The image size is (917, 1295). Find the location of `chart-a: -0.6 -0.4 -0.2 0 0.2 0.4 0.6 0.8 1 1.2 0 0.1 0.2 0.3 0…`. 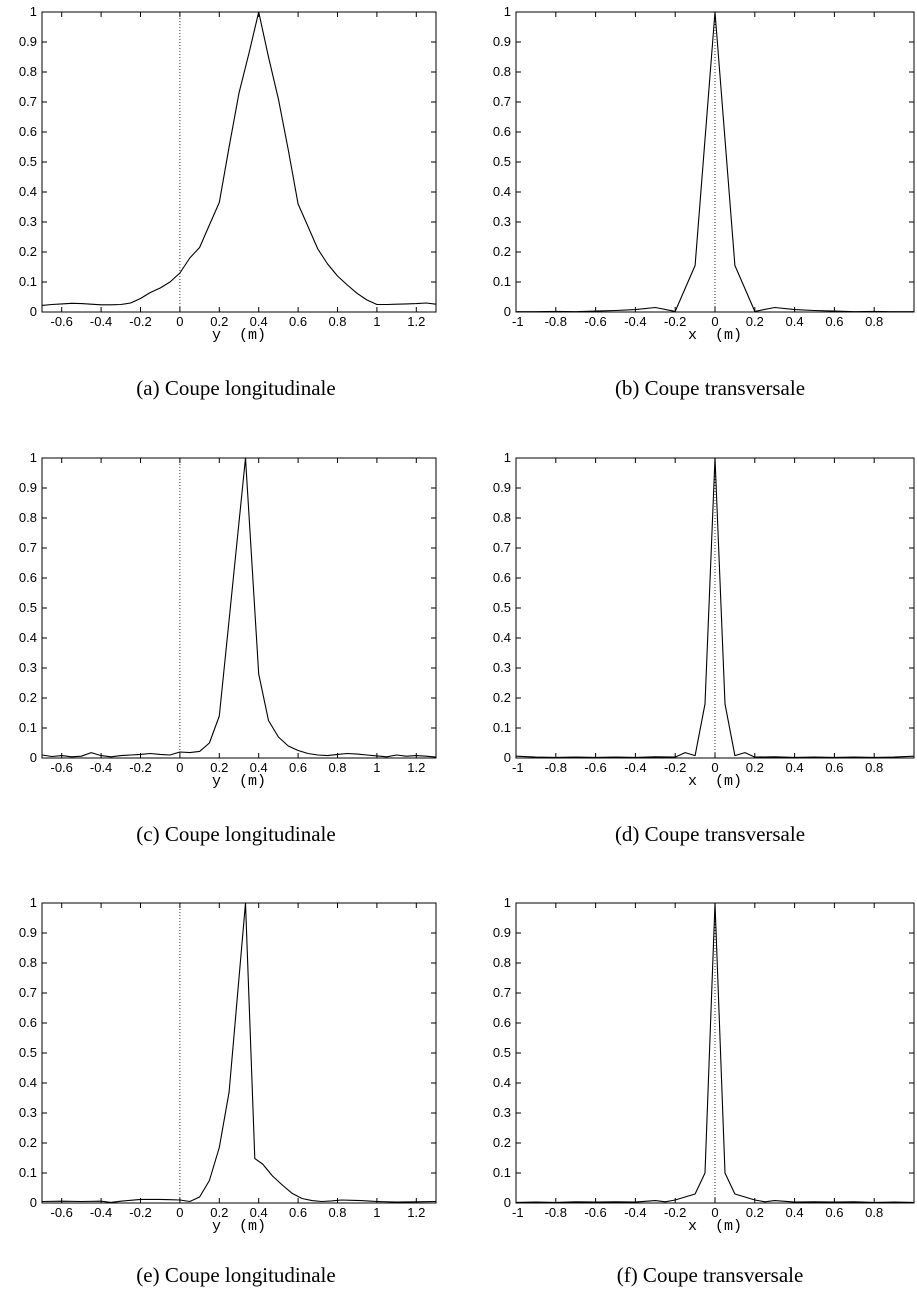

chart-a: -0.6 -0.4 -0.2 0 0.2 0.4 0.6 0.8 1 1.2 0 0.1 0.2 0.3 0… is located at coordinates (228, 174).